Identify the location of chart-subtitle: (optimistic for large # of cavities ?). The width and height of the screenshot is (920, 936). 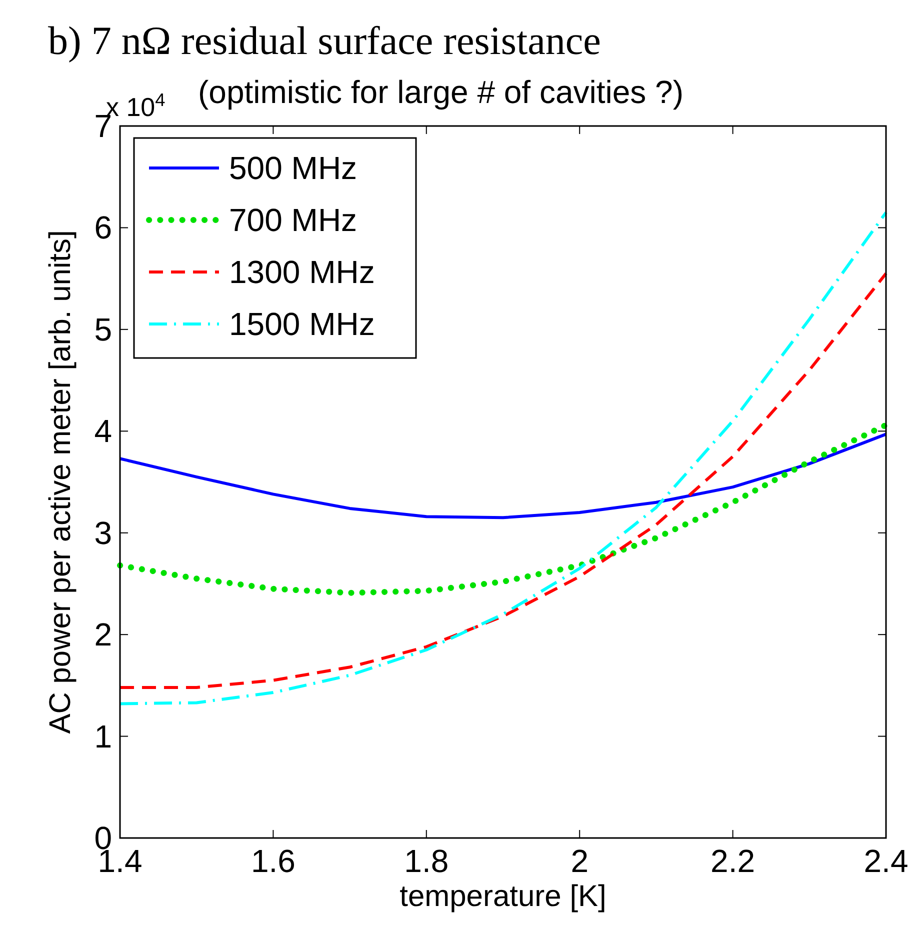
(441, 92).